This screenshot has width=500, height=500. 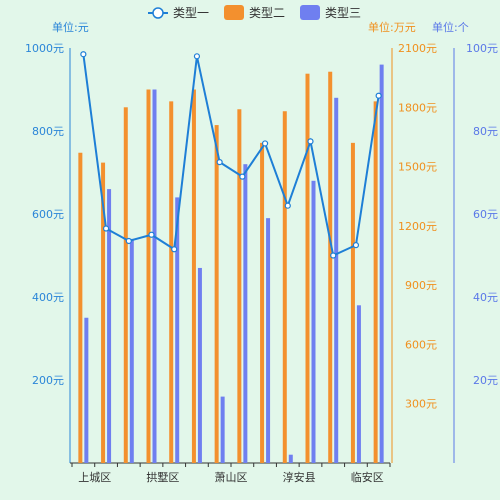 I want to click on x-axis-tick-label: 拱墅区, so click(x=162, y=477).